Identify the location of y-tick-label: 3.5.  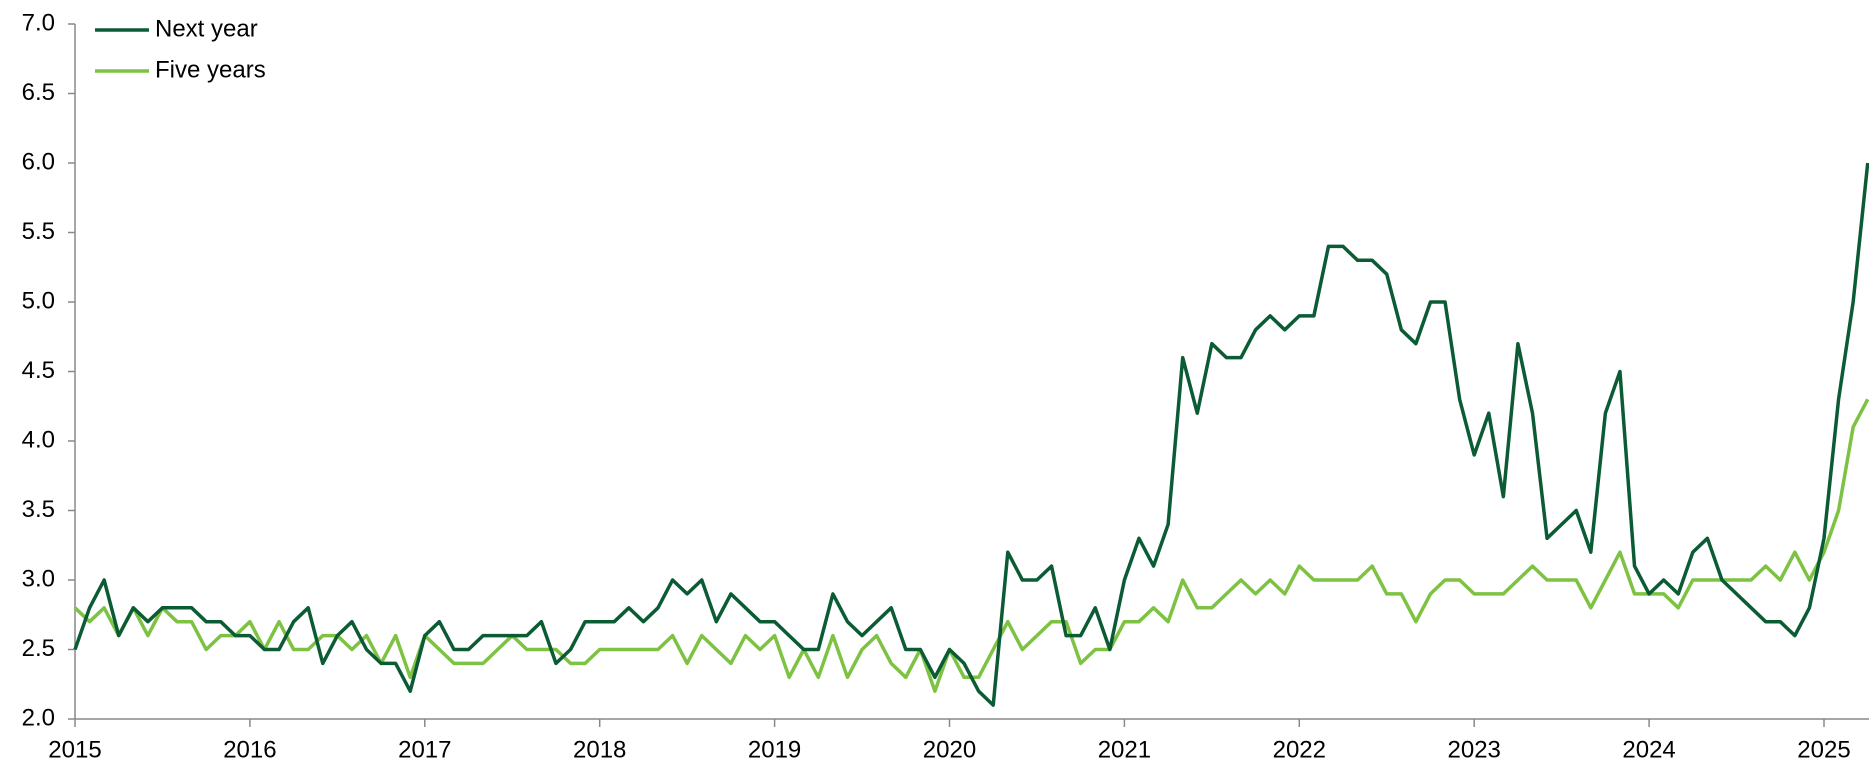
(38, 509).